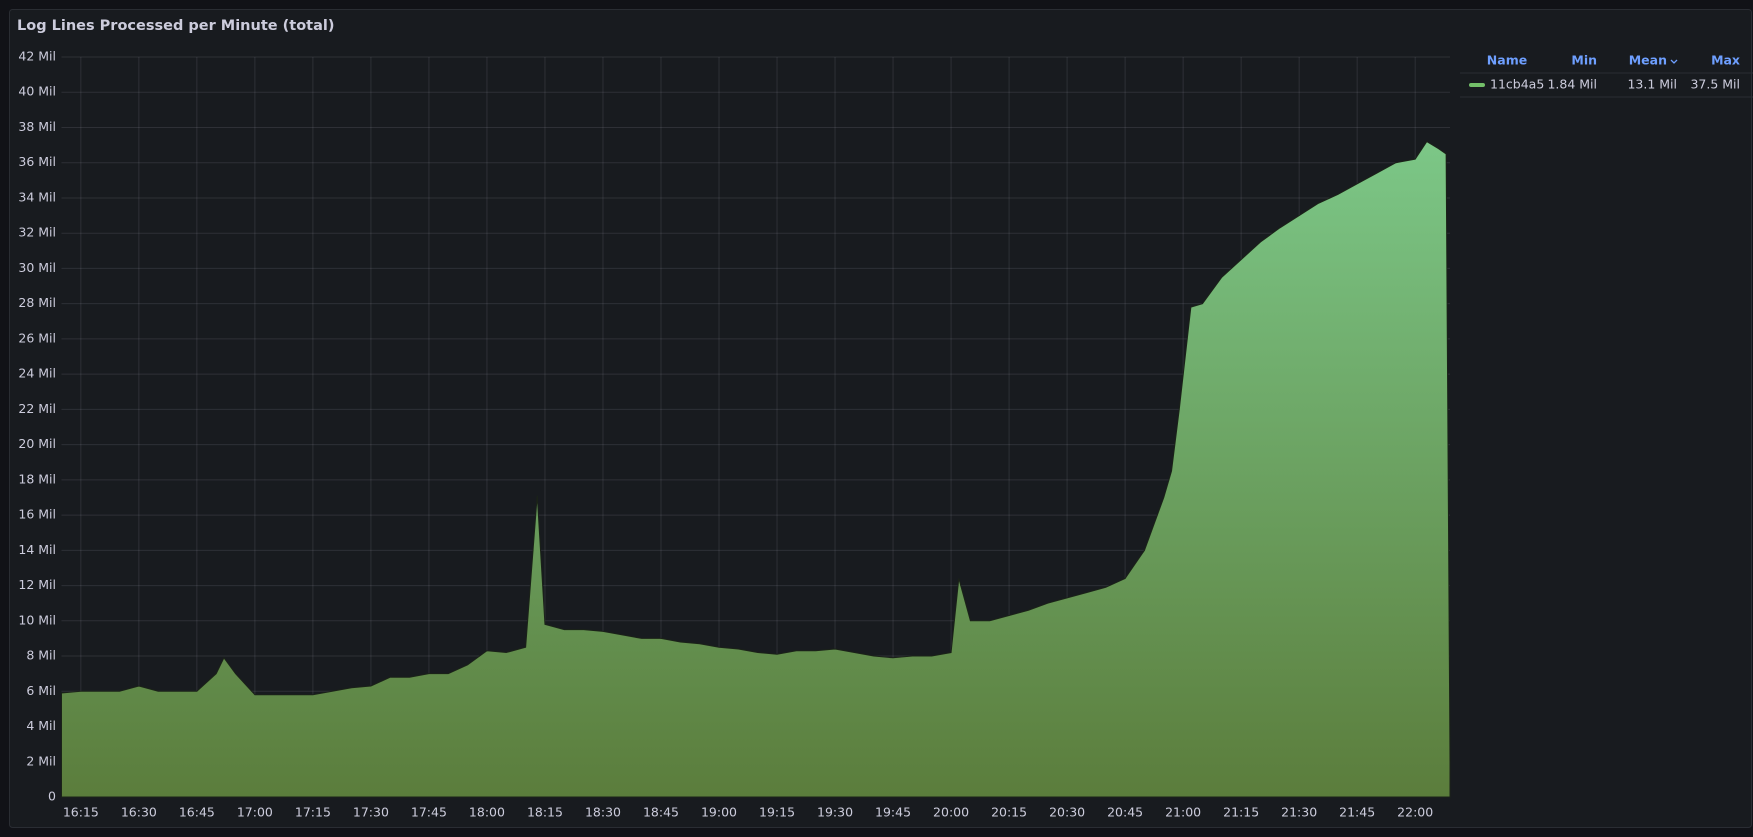 The width and height of the screenshot is (1753, 837). I want to click on x-tick-label: 17:00, so click(255, 812).